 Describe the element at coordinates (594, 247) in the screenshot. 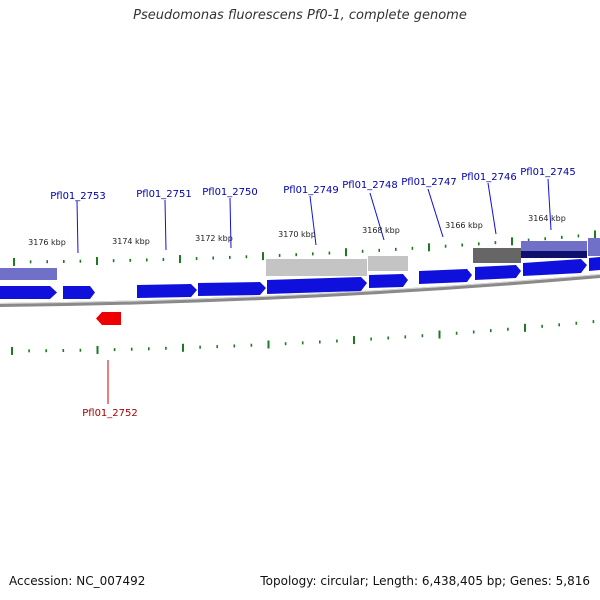

I see `feature-lavender-edge` at that location.